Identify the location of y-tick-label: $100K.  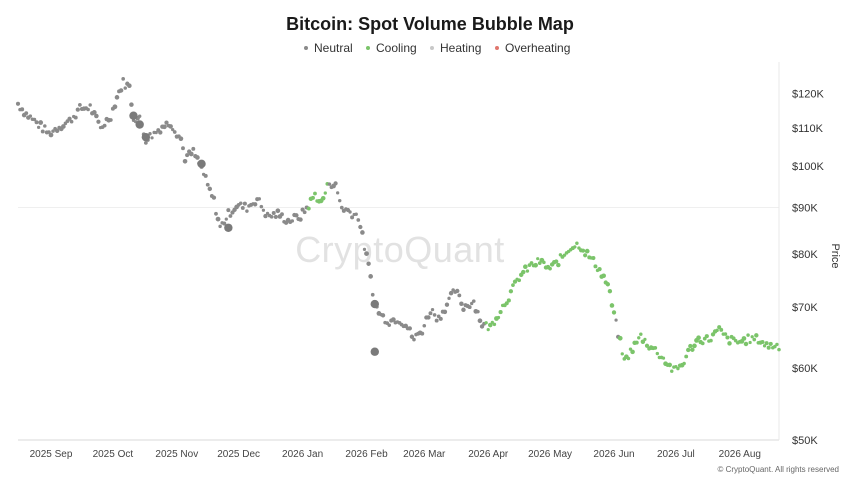
(808, 167).